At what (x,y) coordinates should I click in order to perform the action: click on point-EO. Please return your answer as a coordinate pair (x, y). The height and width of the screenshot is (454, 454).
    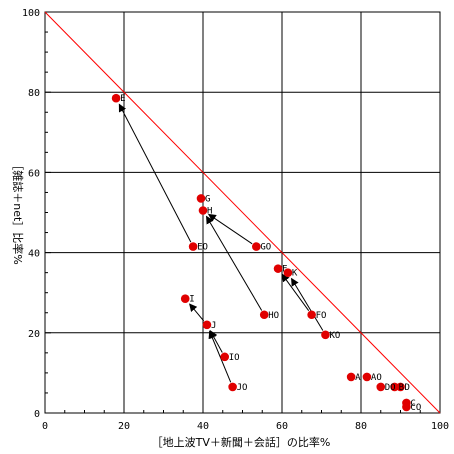
    Looking at the image, I should click on (193, 246).